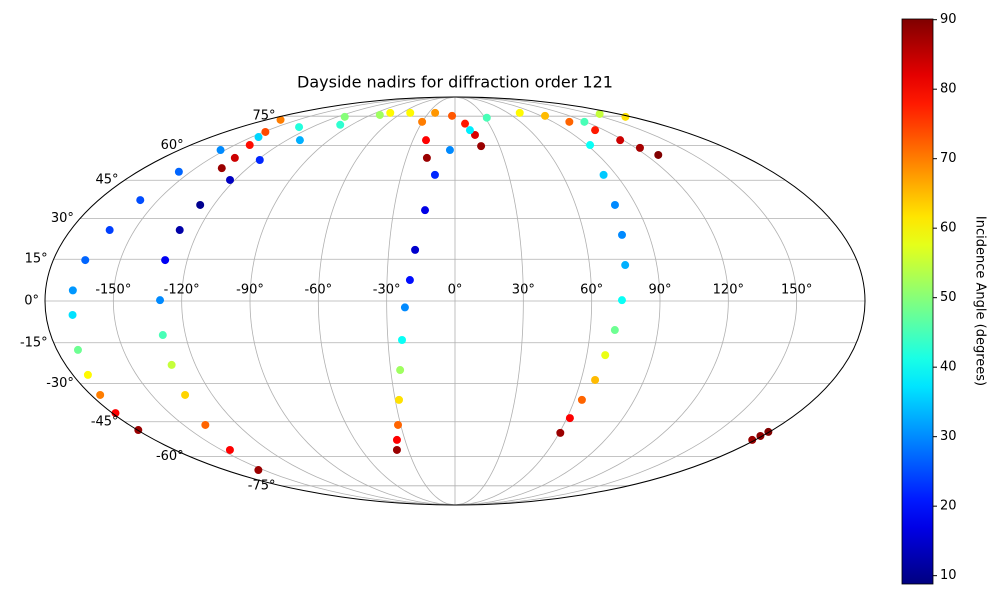 Image resolution: width=1000 pixels, height=600 pixels. What do you see at coordinates (113, 290) in the screenshot?
I see `x-tick-label: -150°` at bounding box center [113, 290].